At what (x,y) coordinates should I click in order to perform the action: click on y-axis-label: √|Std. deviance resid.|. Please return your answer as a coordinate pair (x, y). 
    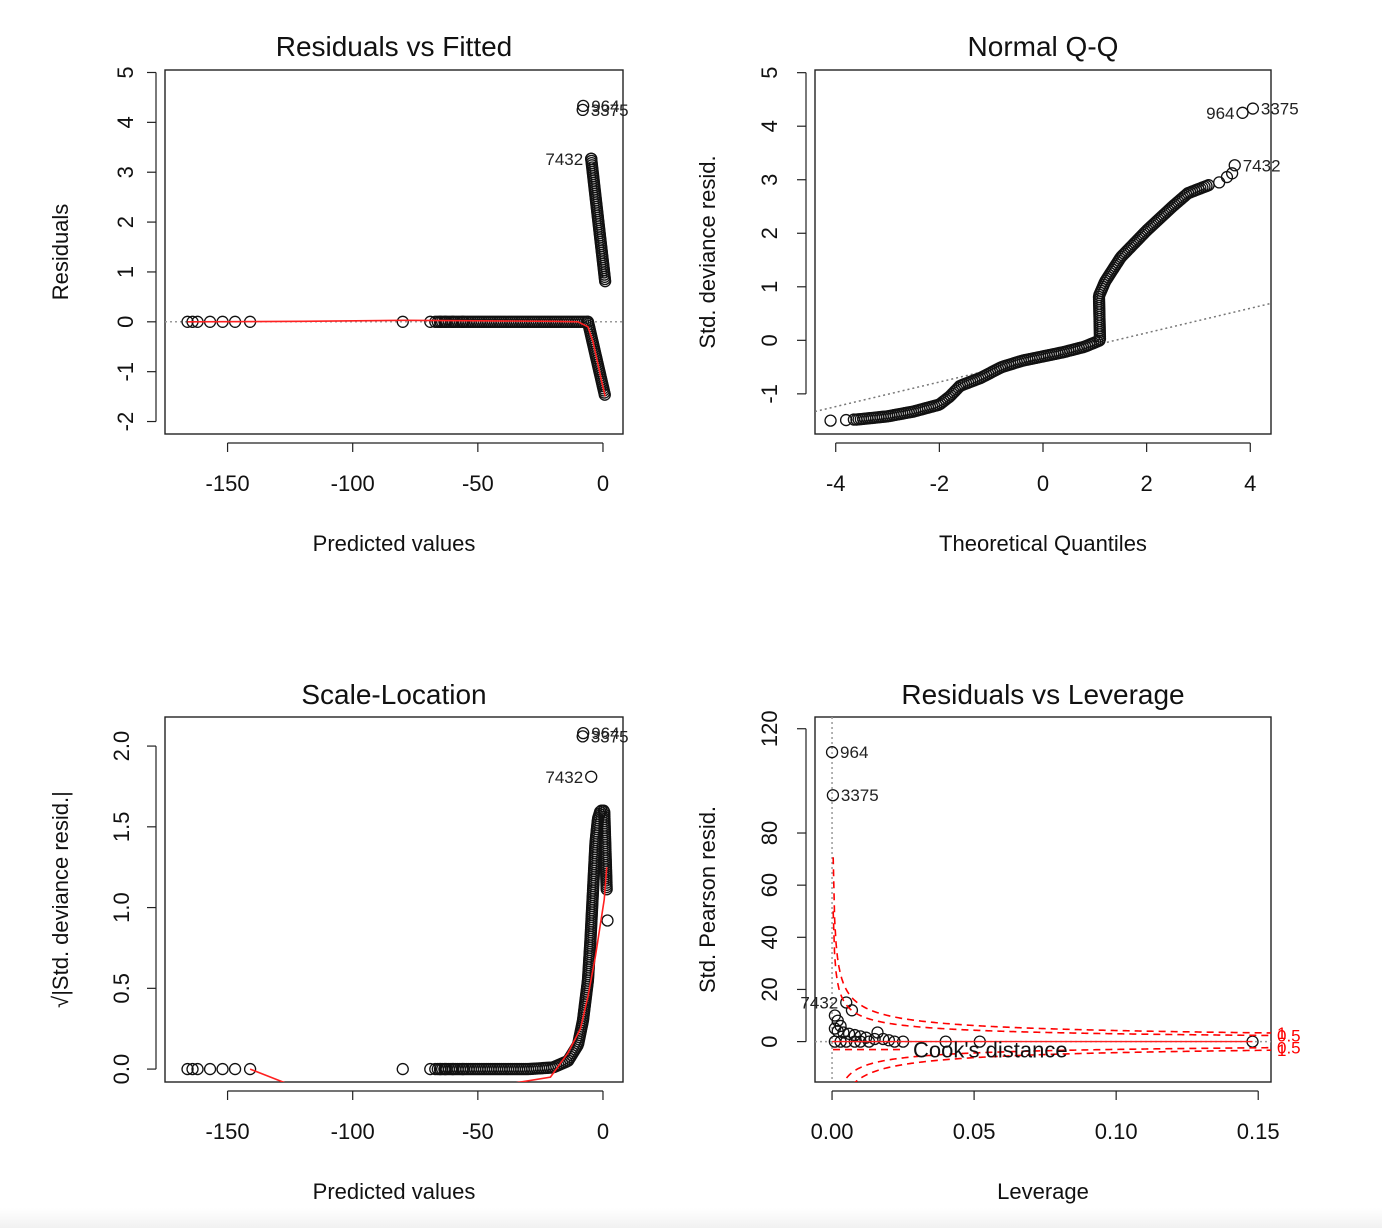
    Looking at the image, I should click on (60, 899).